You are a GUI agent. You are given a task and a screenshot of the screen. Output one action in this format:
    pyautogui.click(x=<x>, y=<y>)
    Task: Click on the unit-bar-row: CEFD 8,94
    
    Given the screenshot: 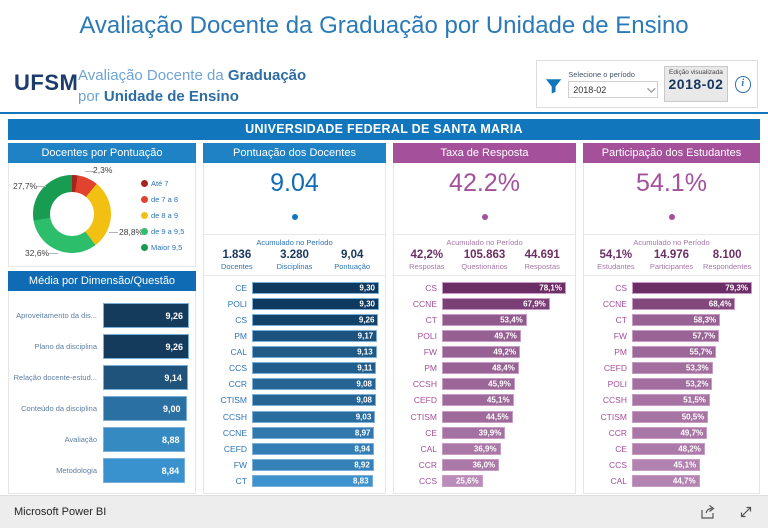 What is the action you would take?
    pyautogui.click(x=292, y=449)
    